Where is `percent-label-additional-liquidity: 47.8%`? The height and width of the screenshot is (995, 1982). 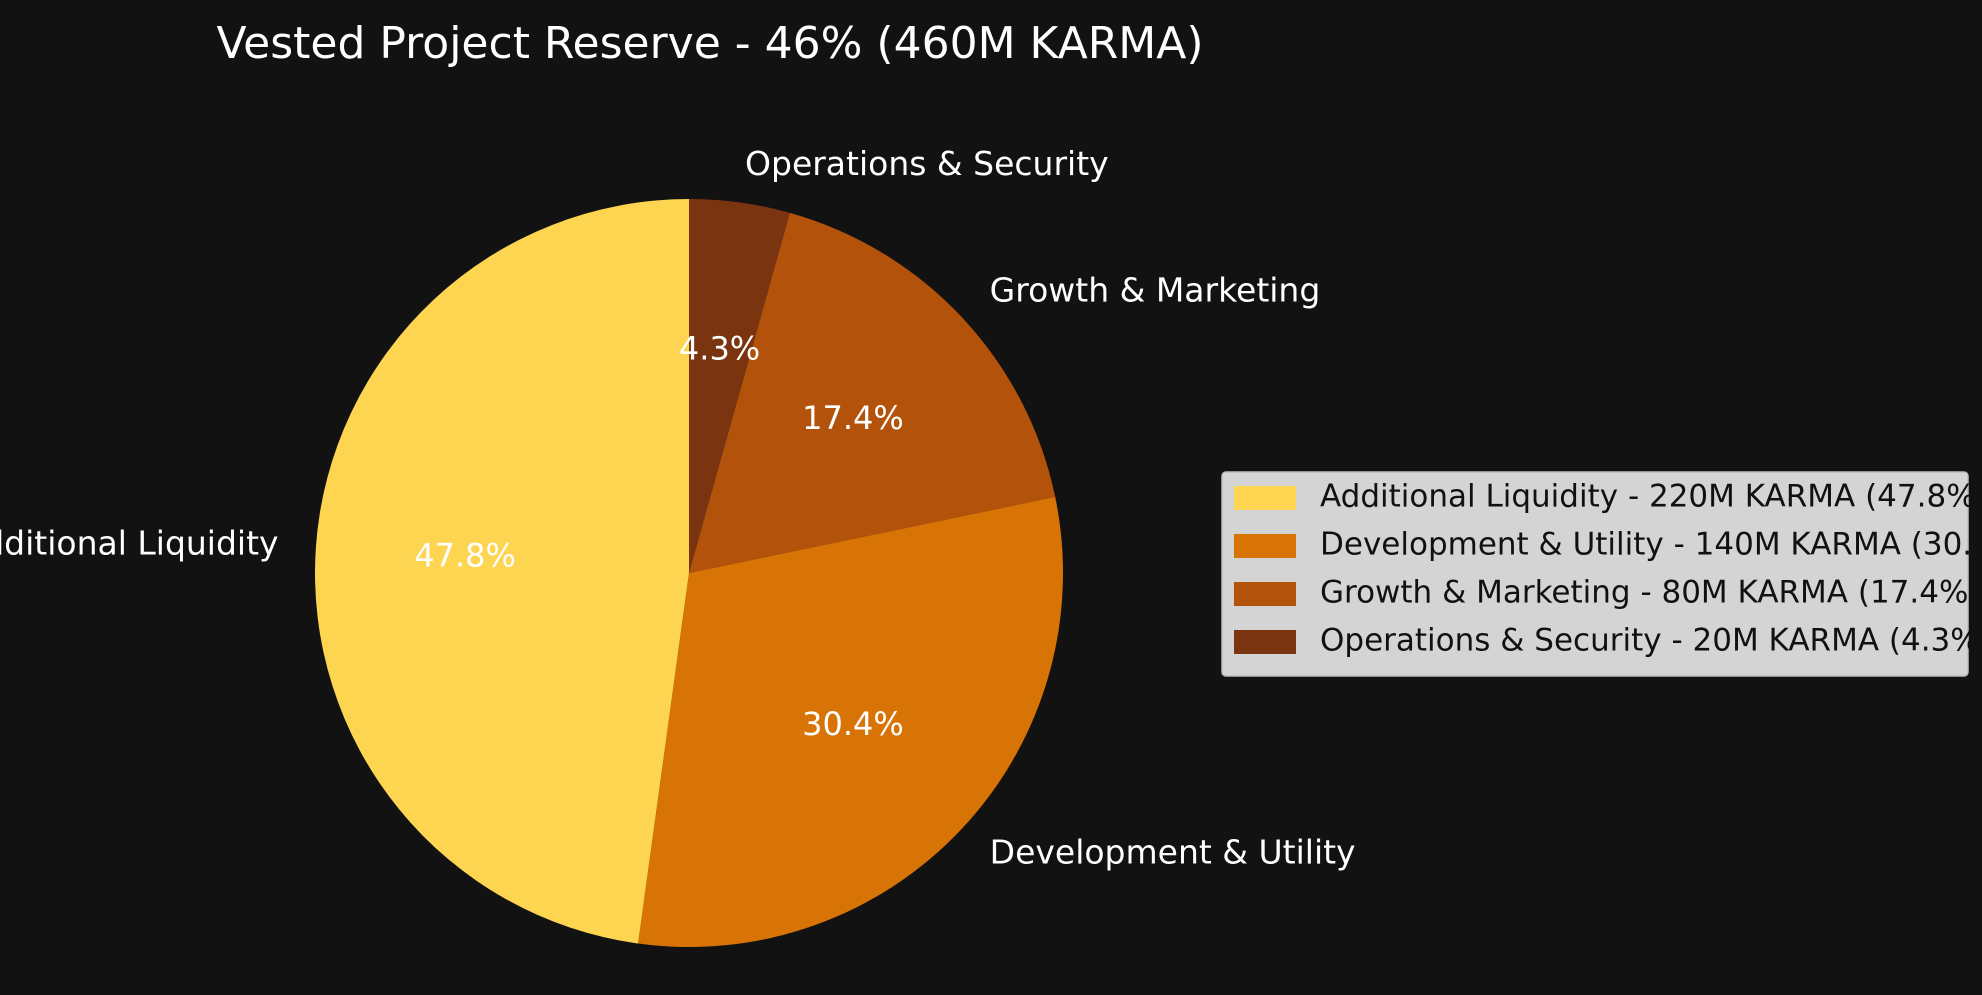 percent-label-additional-liquidity: 47.8% is located at coordinates (465, 556).